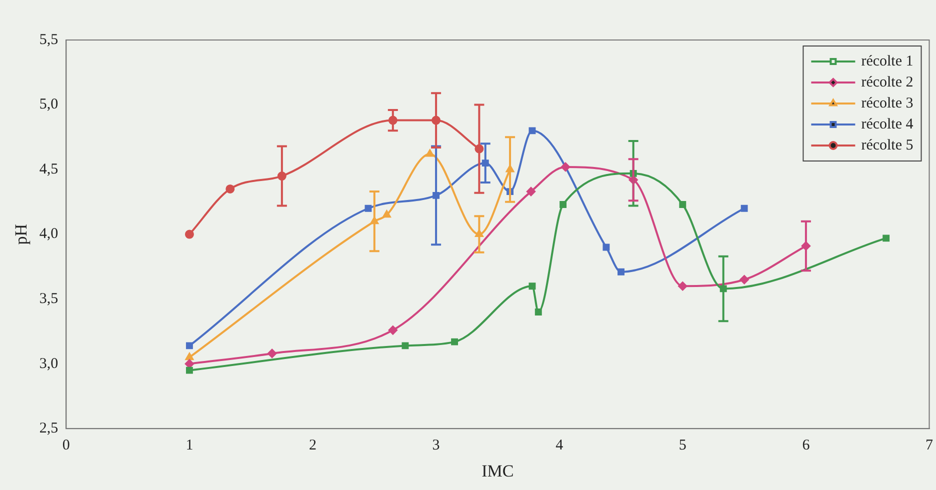 This screenshot has width=936, height=490. What do you see at coordinates (806, 446) in the screenshot?
I see `x-tick-label: 6` at bounding box center [806, 446].